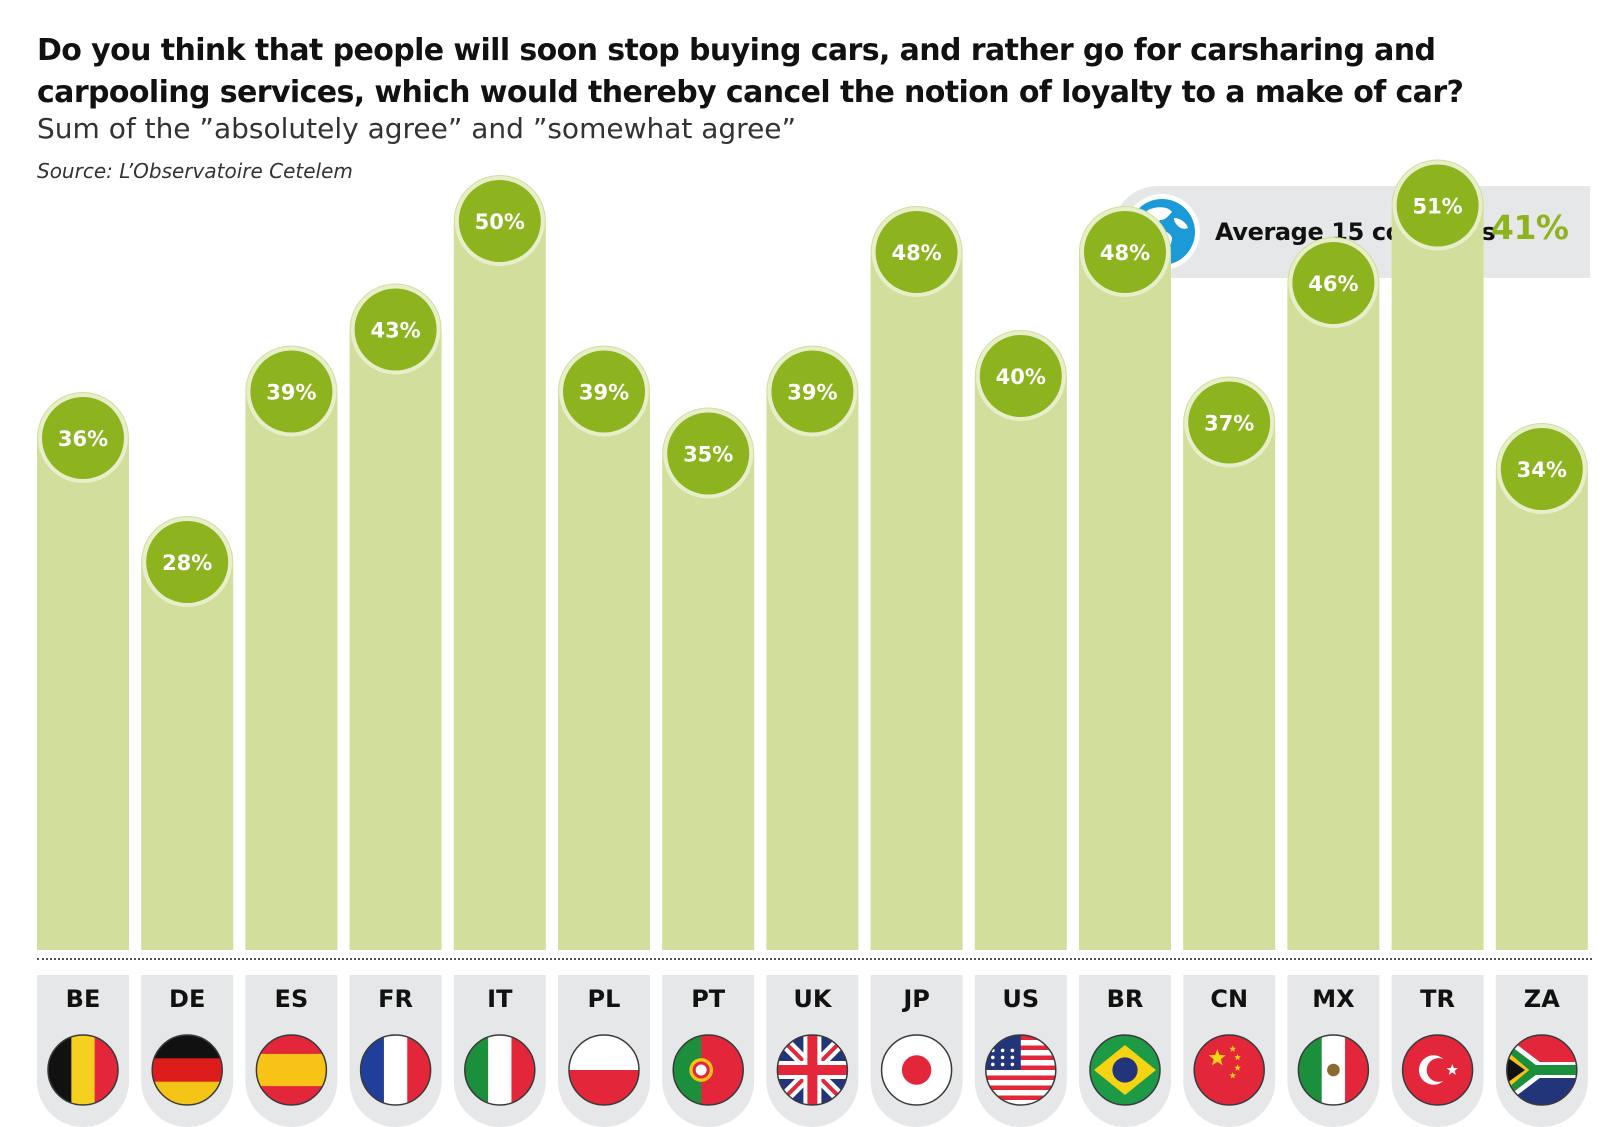 The height and width of the screenshot is (1127, 1622). I want to click on data-label: 28%, so click(187, 563).